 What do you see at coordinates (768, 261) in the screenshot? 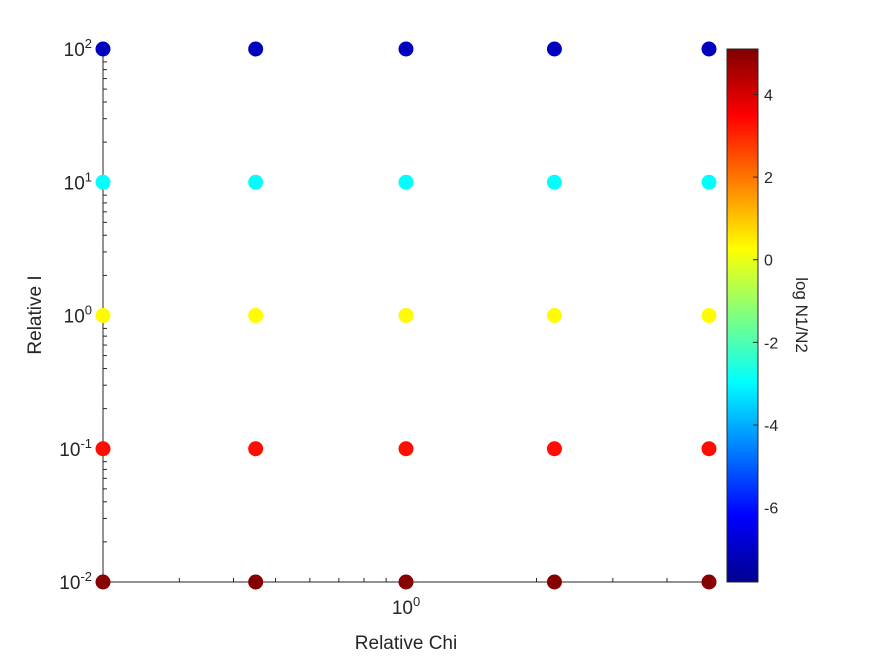
I see `colorbar-tick-label: 0` at bounding box center [768, 261].